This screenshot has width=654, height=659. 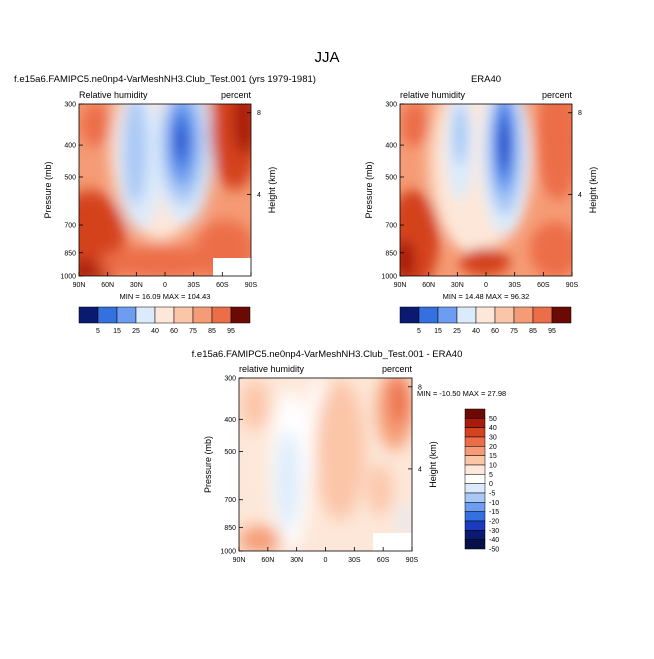 I want to click on min-max-label: MIN = -10.50 MAX = 27.98, so click(x=461, y=393).